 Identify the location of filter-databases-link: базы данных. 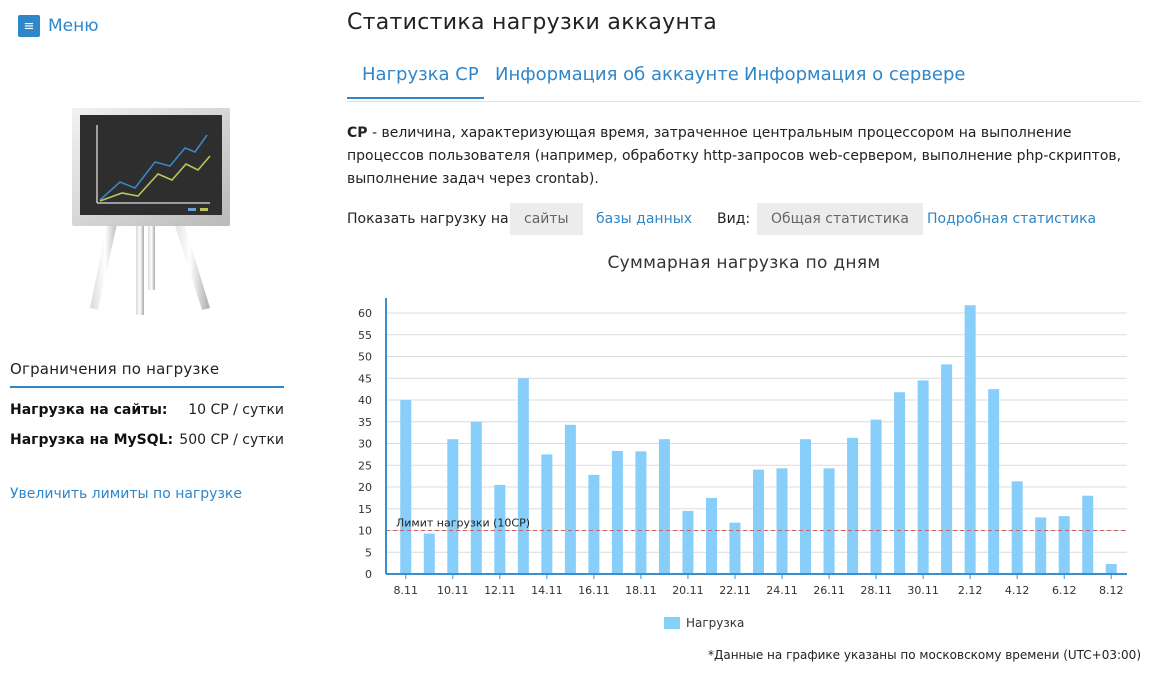
(644, 219).